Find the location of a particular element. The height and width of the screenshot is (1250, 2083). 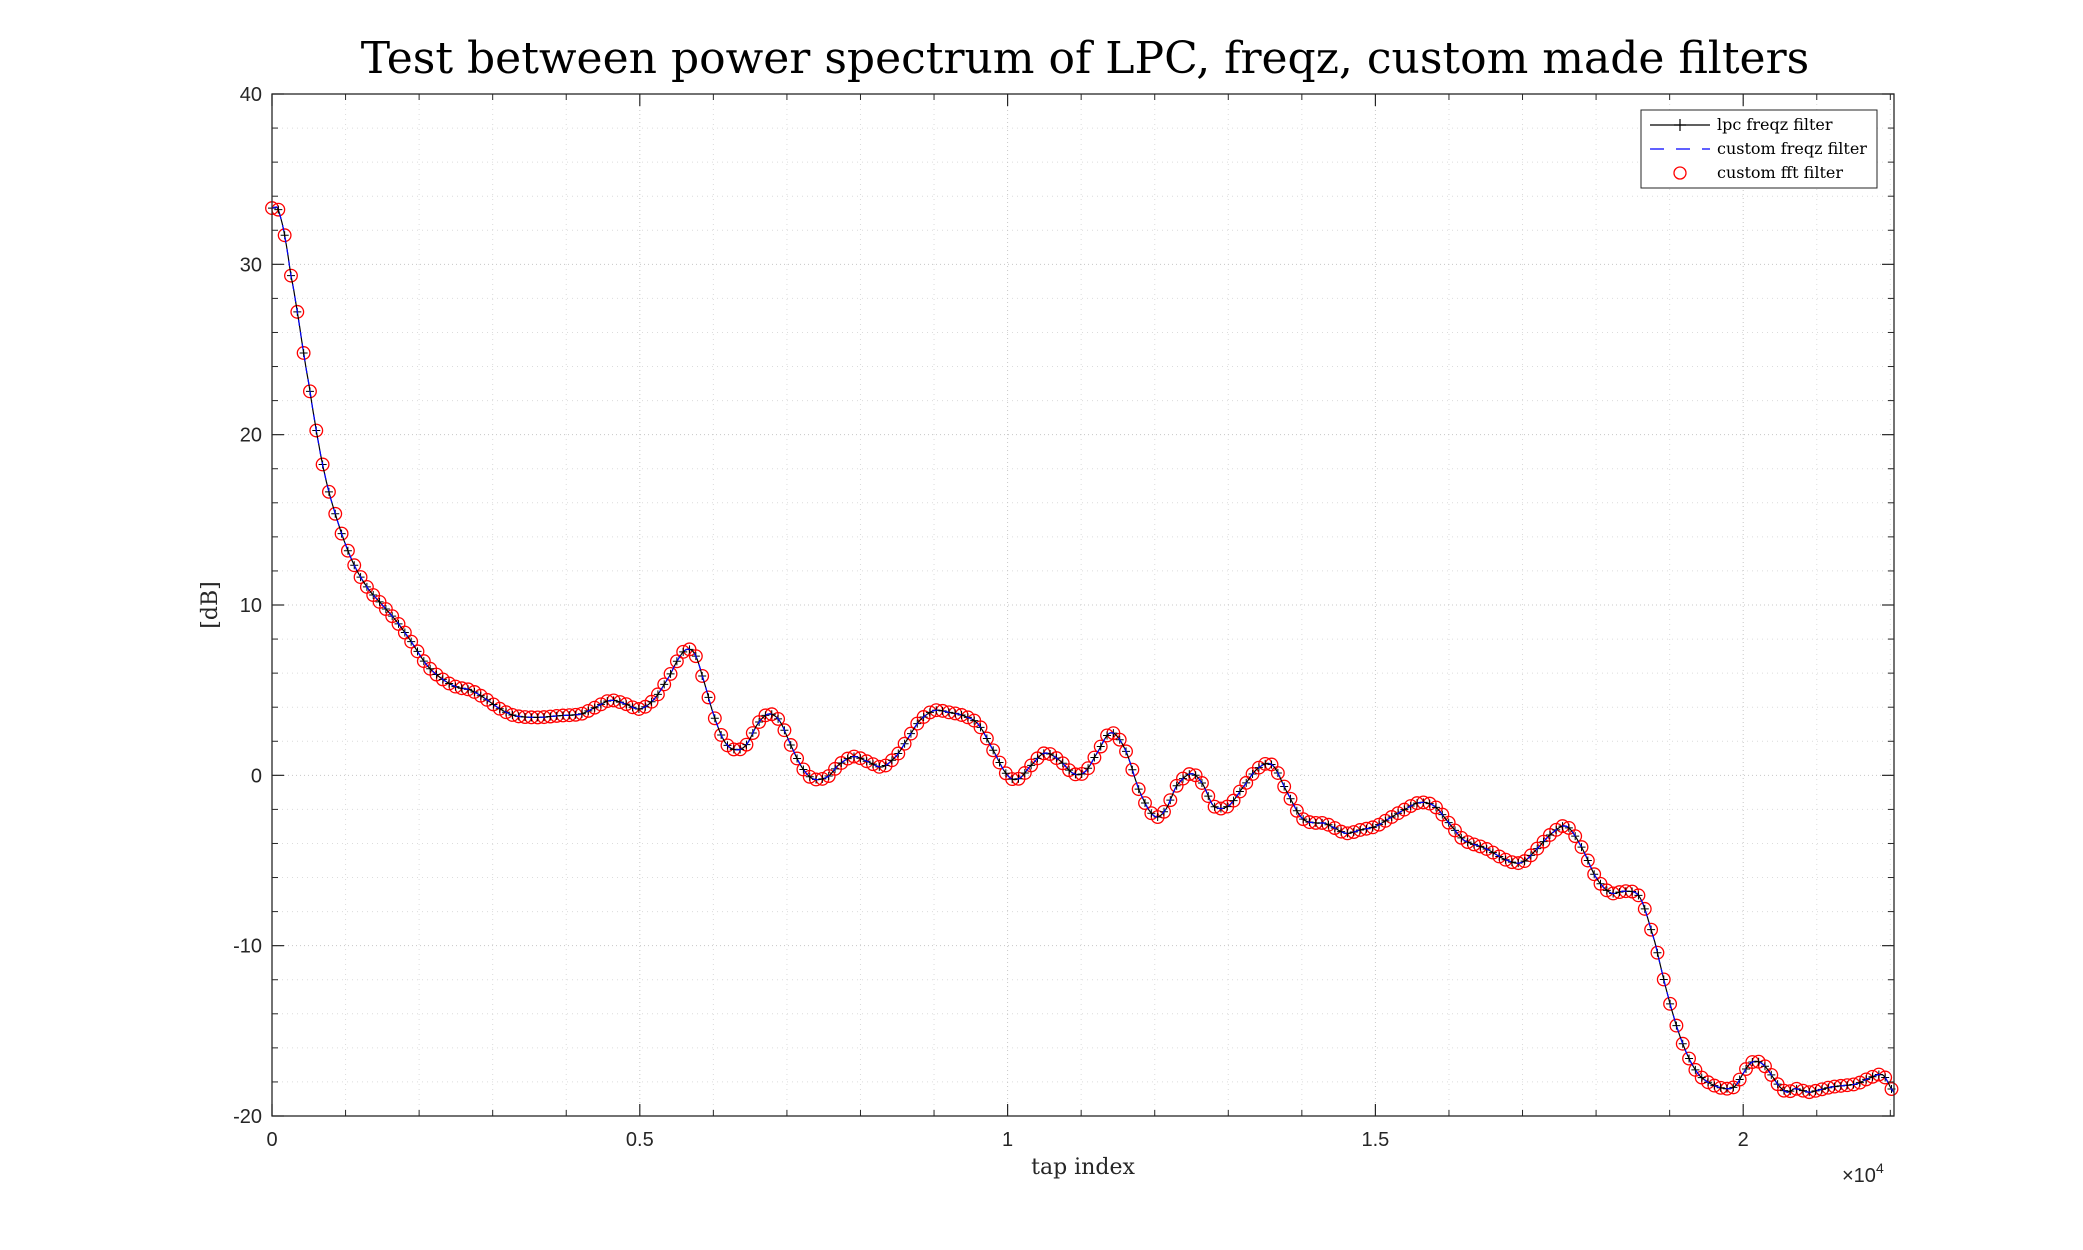

y-tick-label: 10 is located at coordinates (251, 606).